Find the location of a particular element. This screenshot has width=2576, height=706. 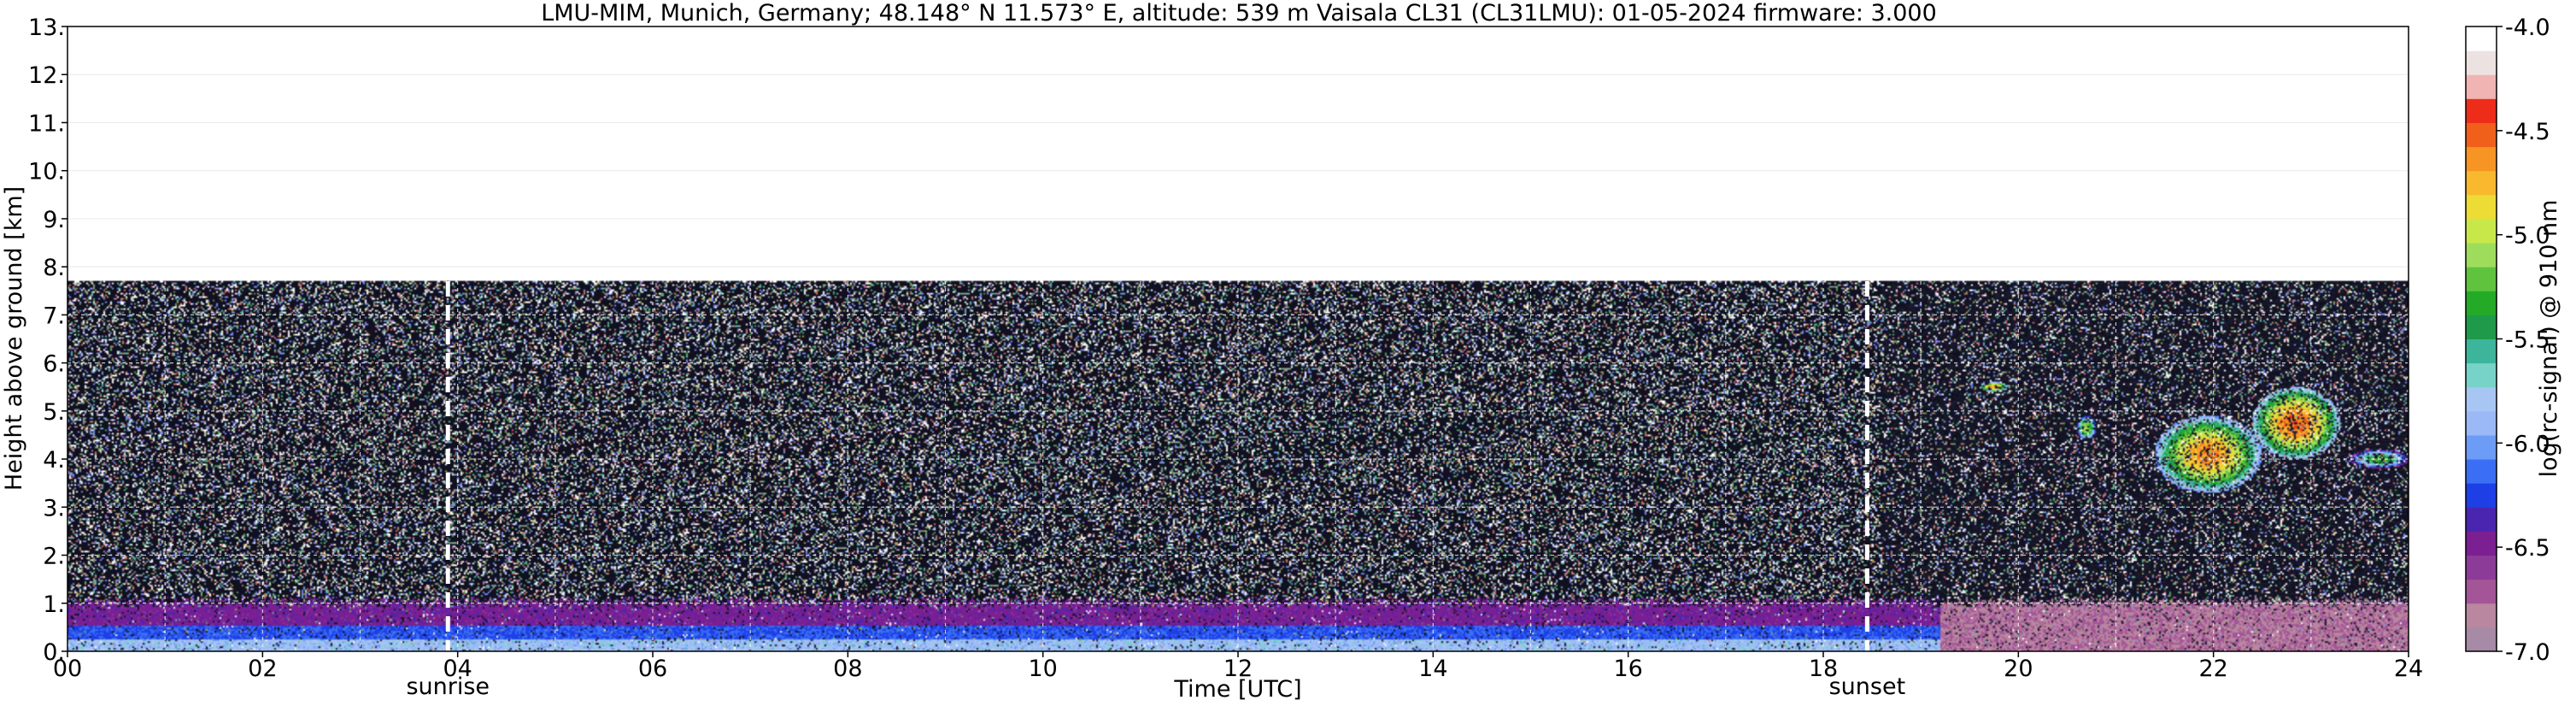

x-tick-label: 14 is located at coordinates (1432, 669).